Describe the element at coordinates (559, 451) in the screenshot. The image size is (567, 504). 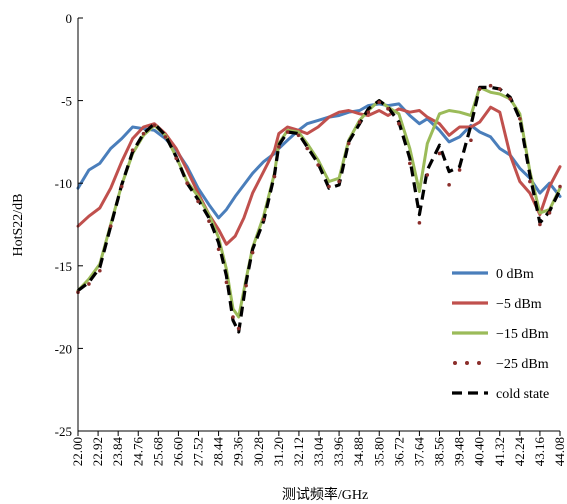
I see `x-tick-label: 44.08` at that location.